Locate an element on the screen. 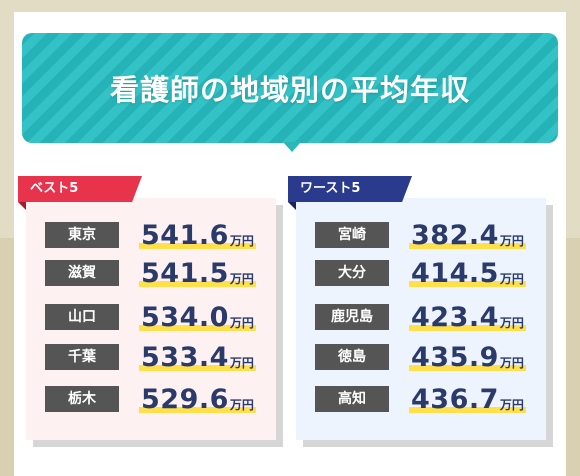 The image size is (580, 476). best-row-5: 栃木 529.6 万円 is located at coordinates (150, 399).